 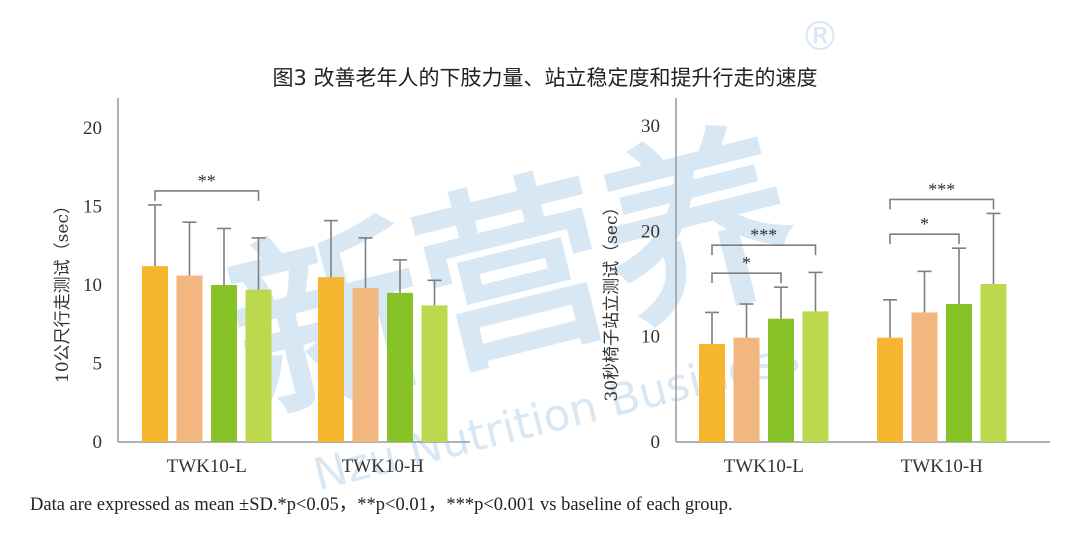 What do you see at coordinates (820, 37) in the screenshot?
I see `watermark-registered: ®` at bounding box center [820, 37].